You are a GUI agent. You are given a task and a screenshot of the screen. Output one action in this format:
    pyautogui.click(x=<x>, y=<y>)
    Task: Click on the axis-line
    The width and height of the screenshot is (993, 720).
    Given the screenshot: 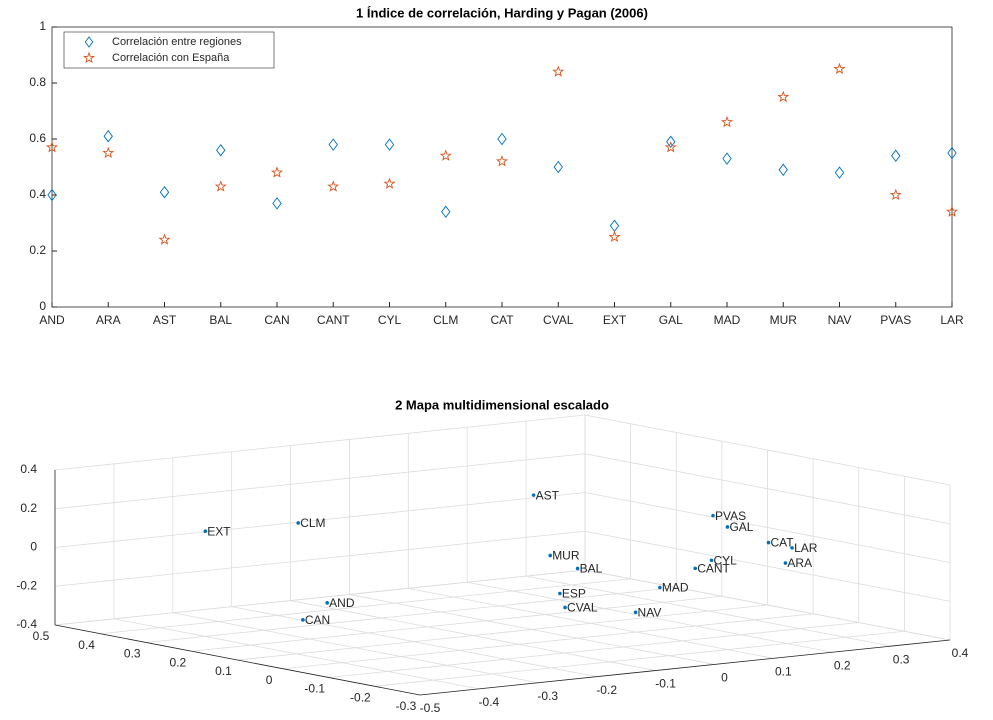 What is the action you would take?
    pyautogui.click(x=685, y=667)
    